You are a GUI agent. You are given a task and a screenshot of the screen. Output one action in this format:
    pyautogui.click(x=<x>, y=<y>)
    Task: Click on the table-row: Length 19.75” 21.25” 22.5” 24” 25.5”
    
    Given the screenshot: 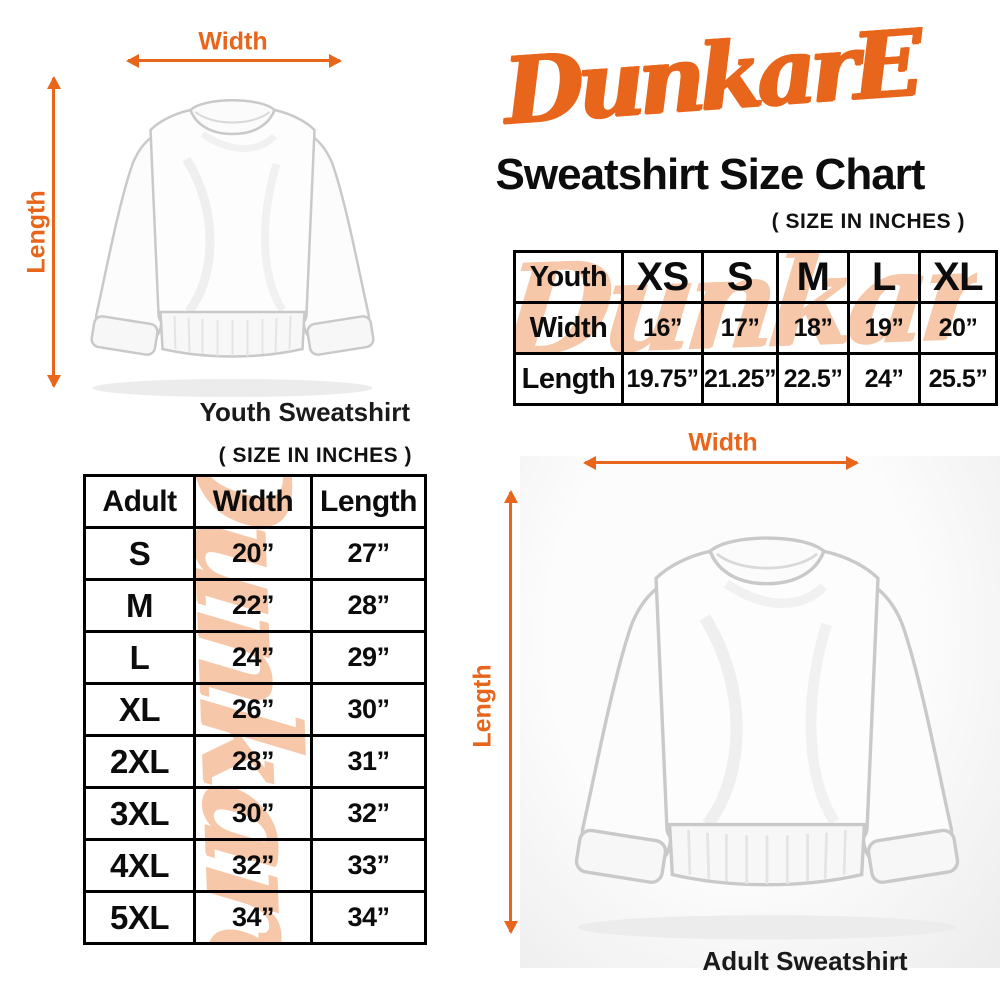 What is the action you would take?
    pyautogui.click(x=755, y=379)
    